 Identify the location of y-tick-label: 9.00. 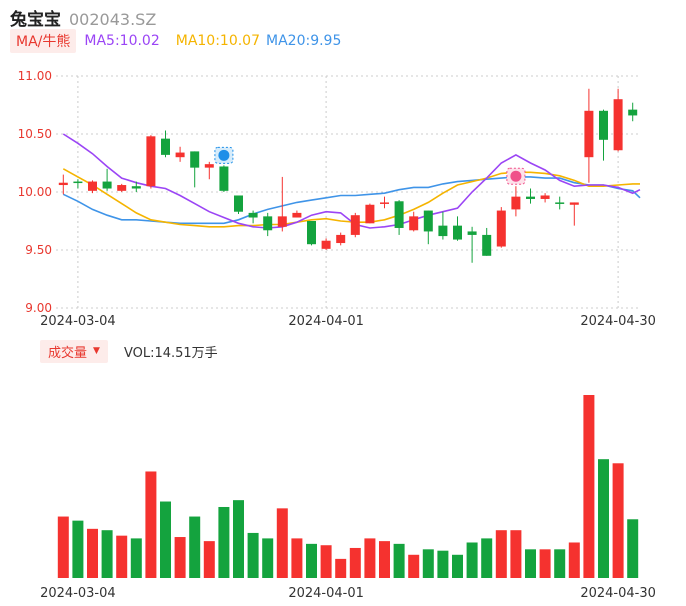
(38, 308).